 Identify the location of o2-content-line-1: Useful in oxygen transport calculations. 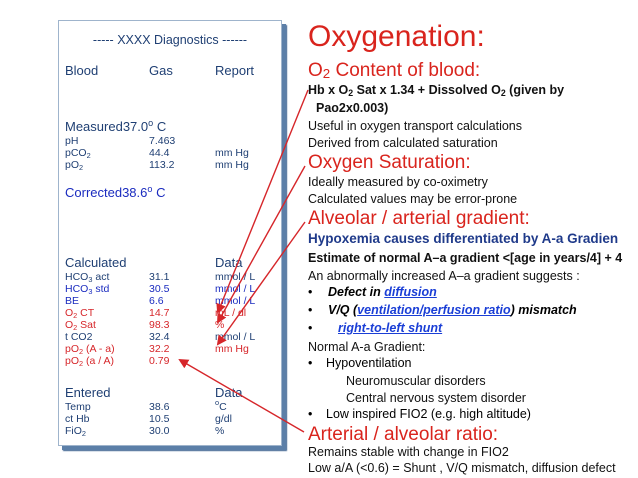
(415, 126).